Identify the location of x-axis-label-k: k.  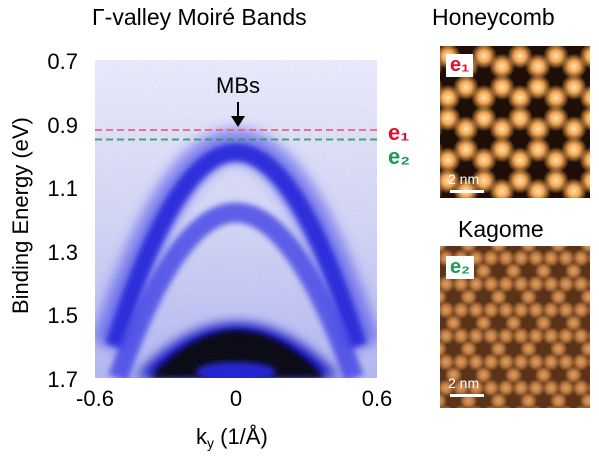
(201, 436).